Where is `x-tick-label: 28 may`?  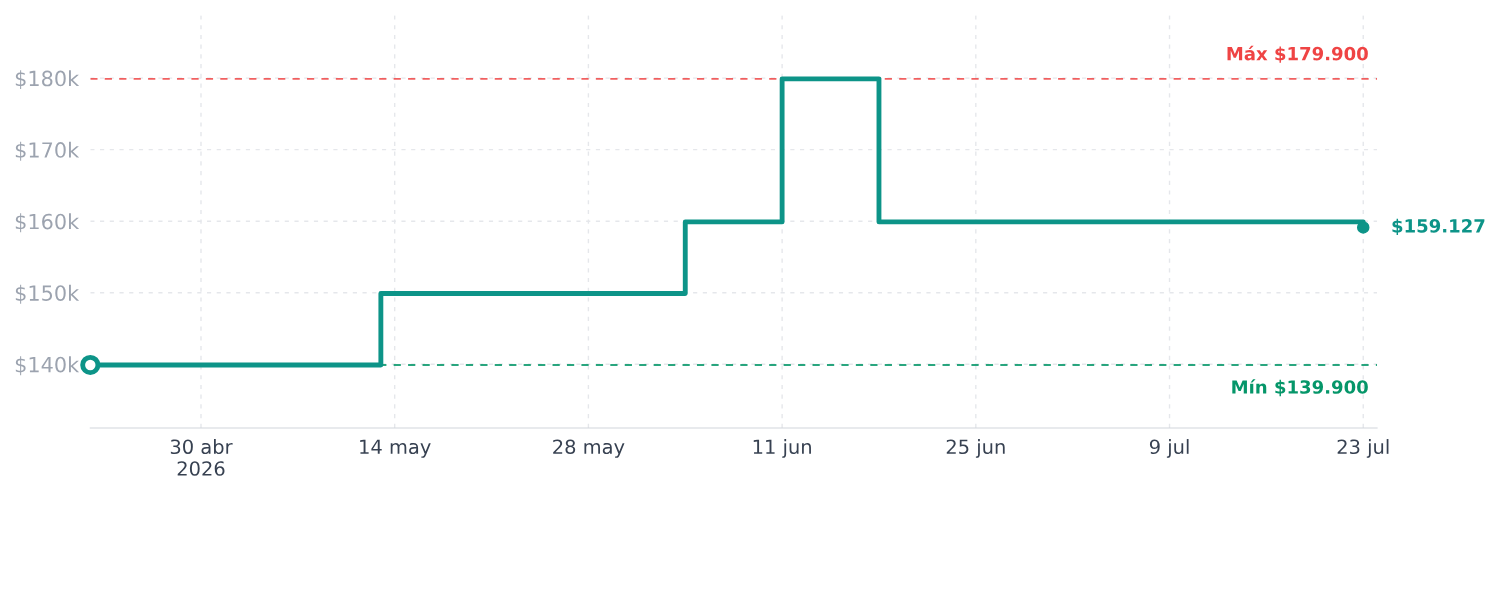
x-tick-label: 28 may is located at coordinates (589, 448).